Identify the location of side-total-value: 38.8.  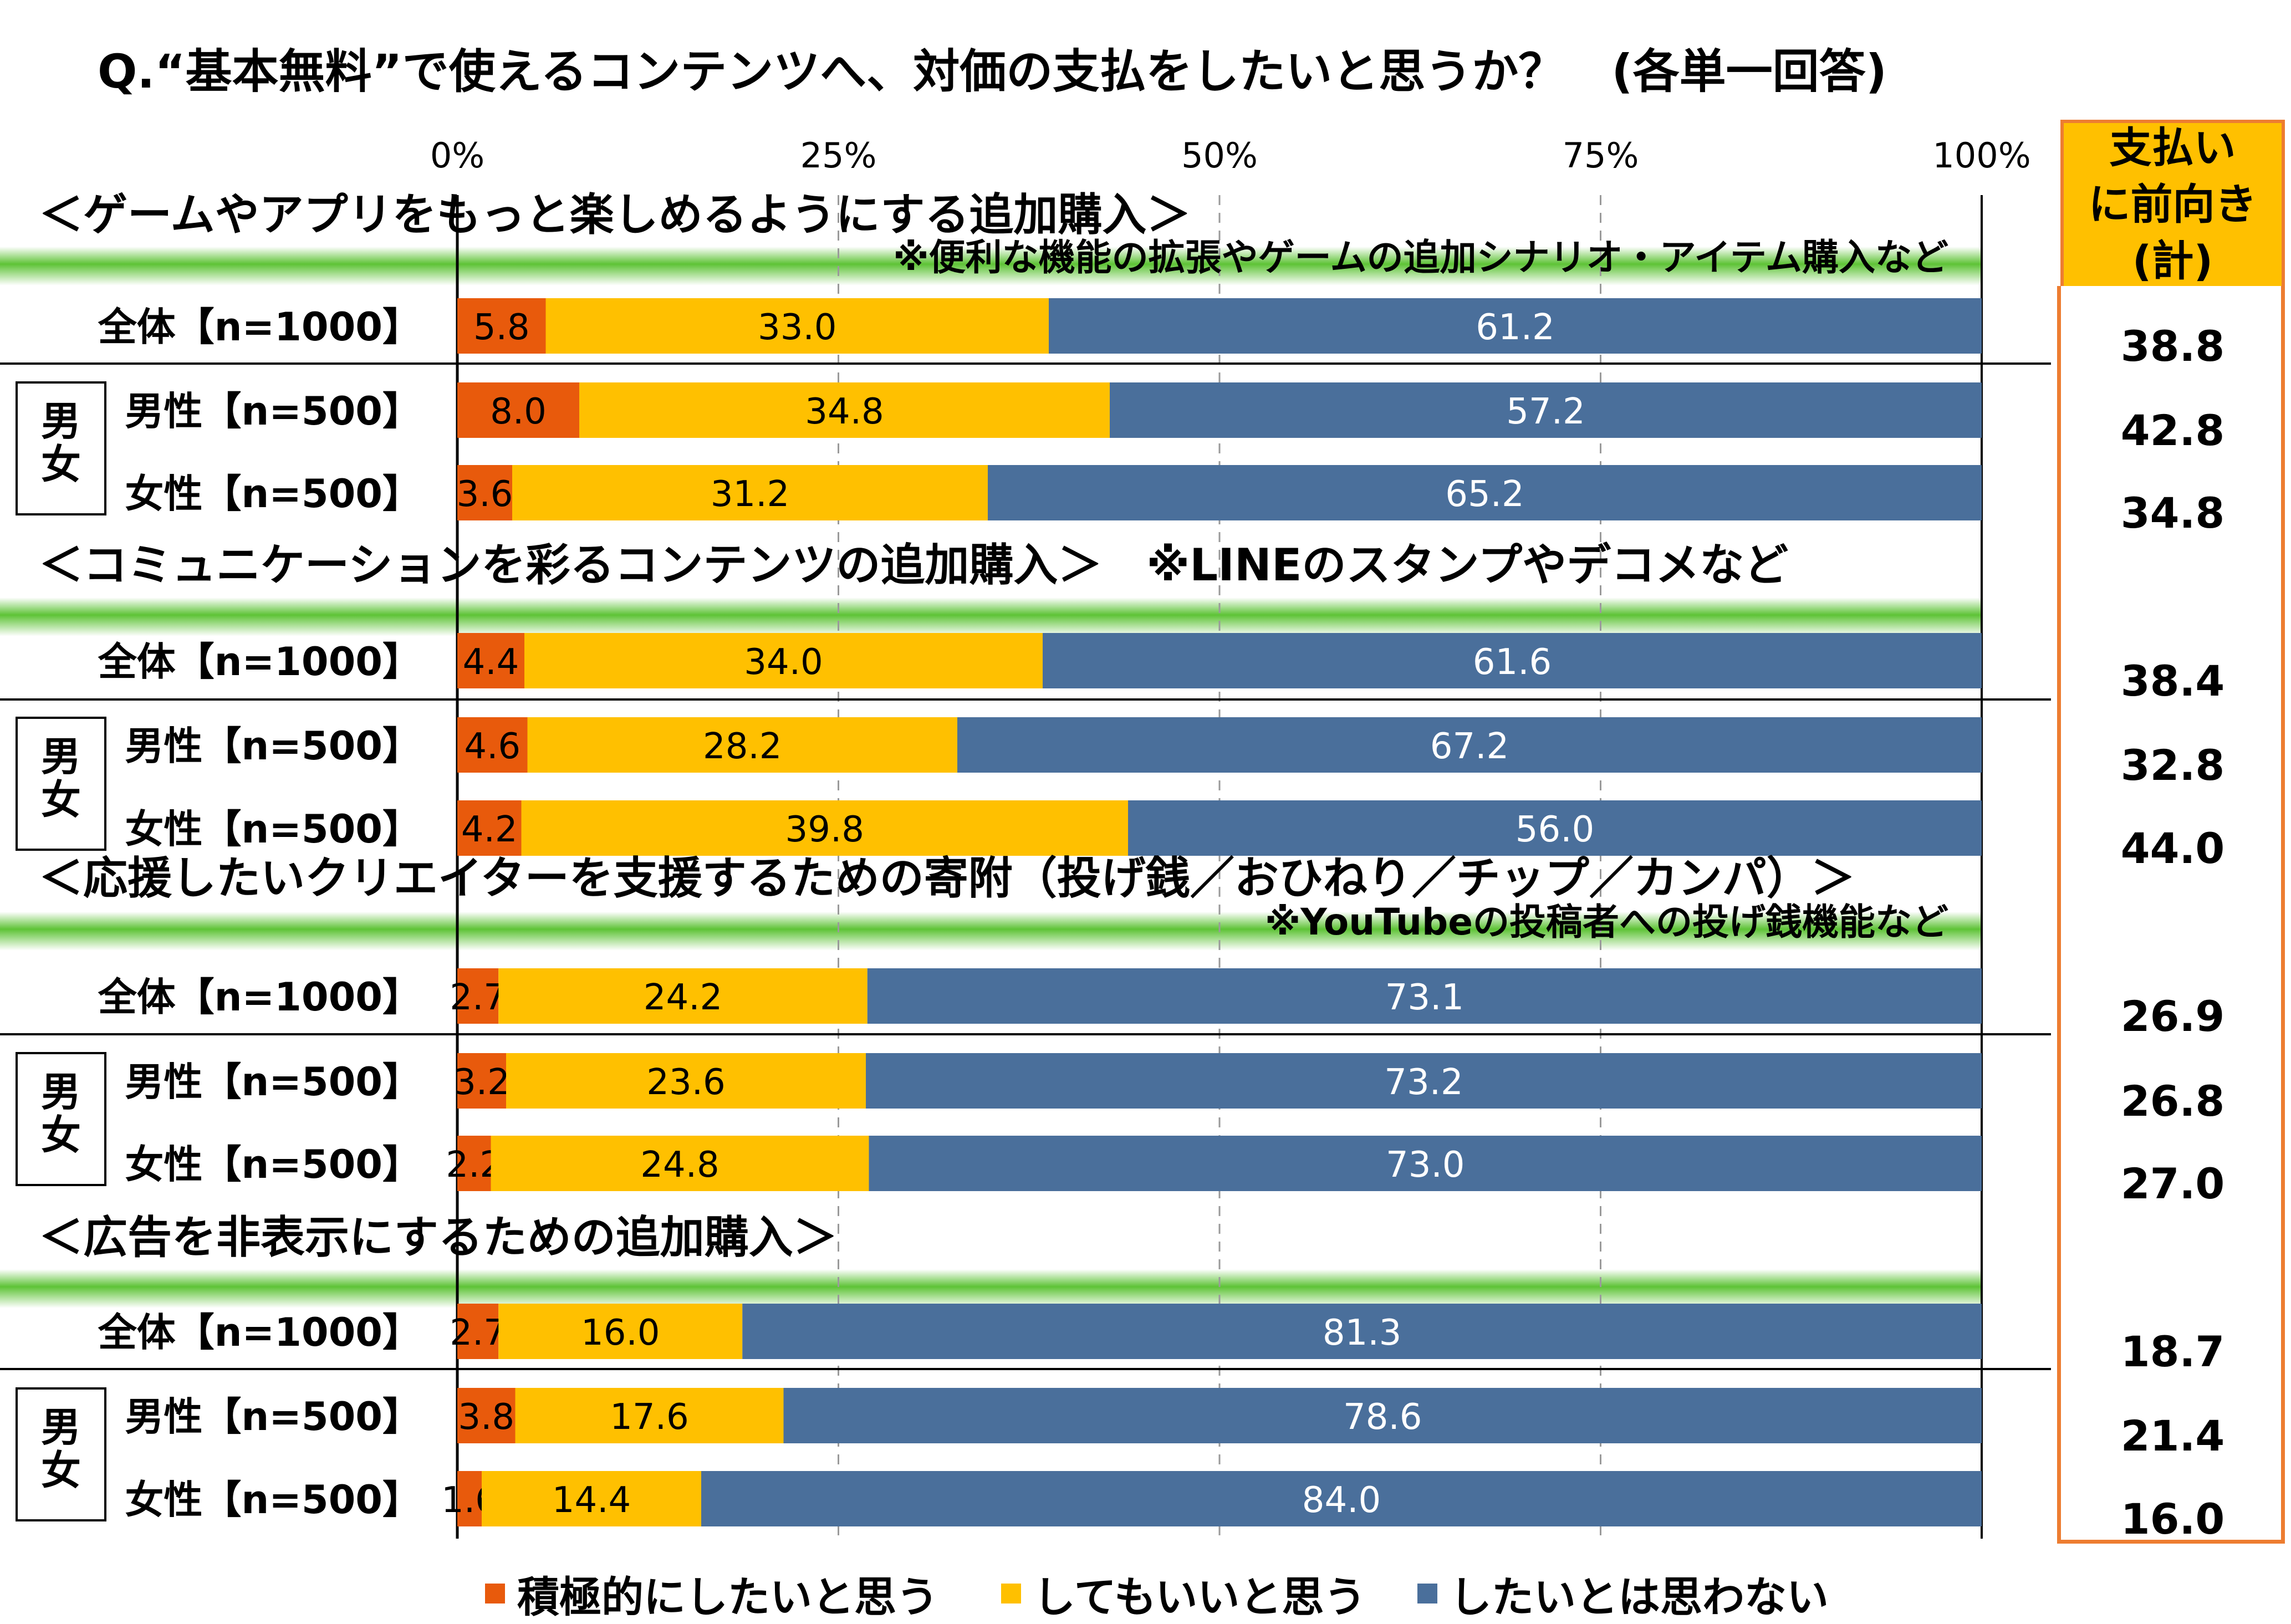
(2172, 346).